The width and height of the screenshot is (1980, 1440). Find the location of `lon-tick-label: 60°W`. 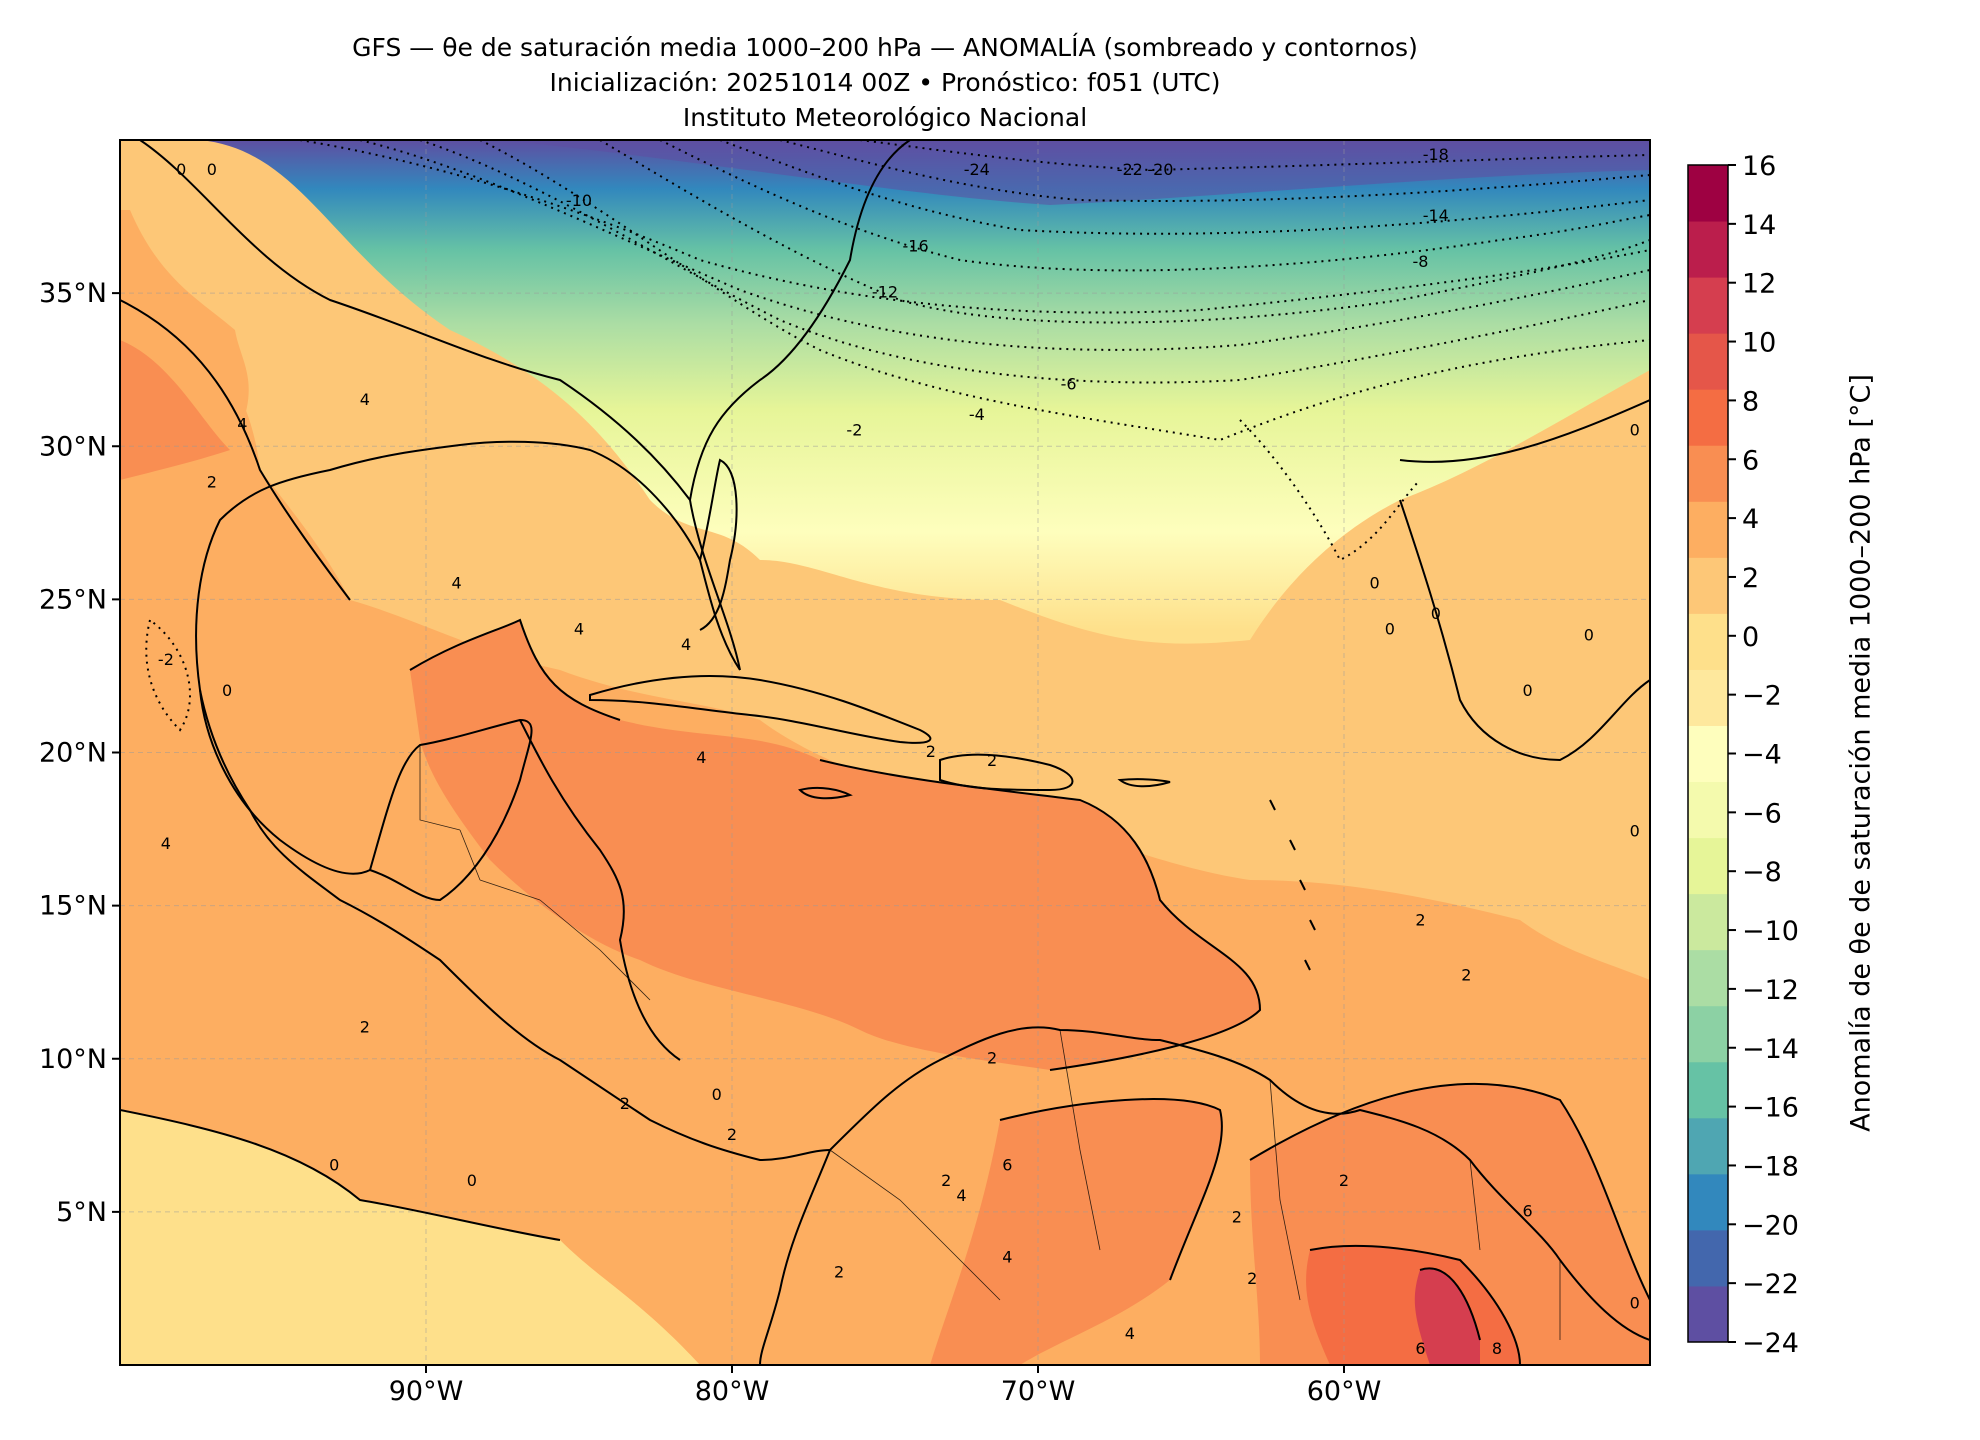

lon-tick-label: 60°W is located at coordinates (1344, 1391).